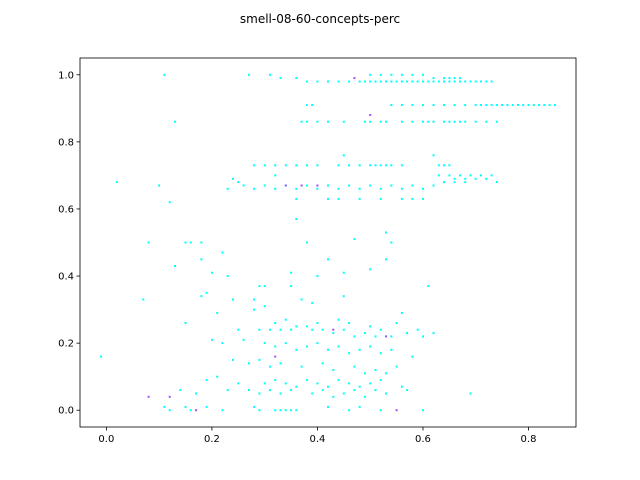 The image size is (640, 480). I want to click on x-tick-label: 0.4, so click(317, 439).